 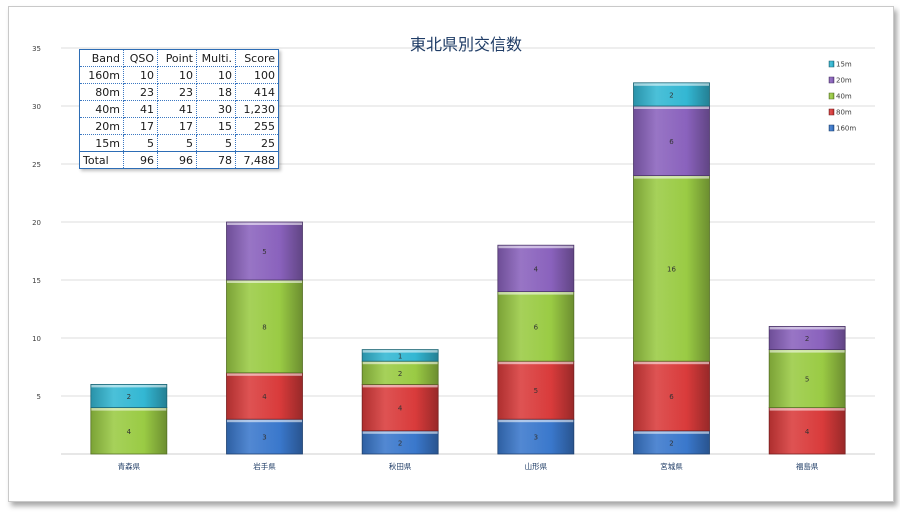 What do you see at coordinates (807, 466) in the screenshot?
I see `x-tick-label: 福島県` at bounding box center [807, 466].